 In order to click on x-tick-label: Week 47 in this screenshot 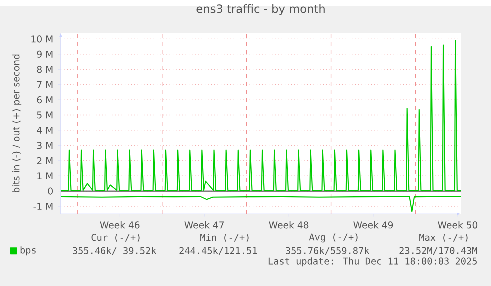, I will do `click(204, 225)`.